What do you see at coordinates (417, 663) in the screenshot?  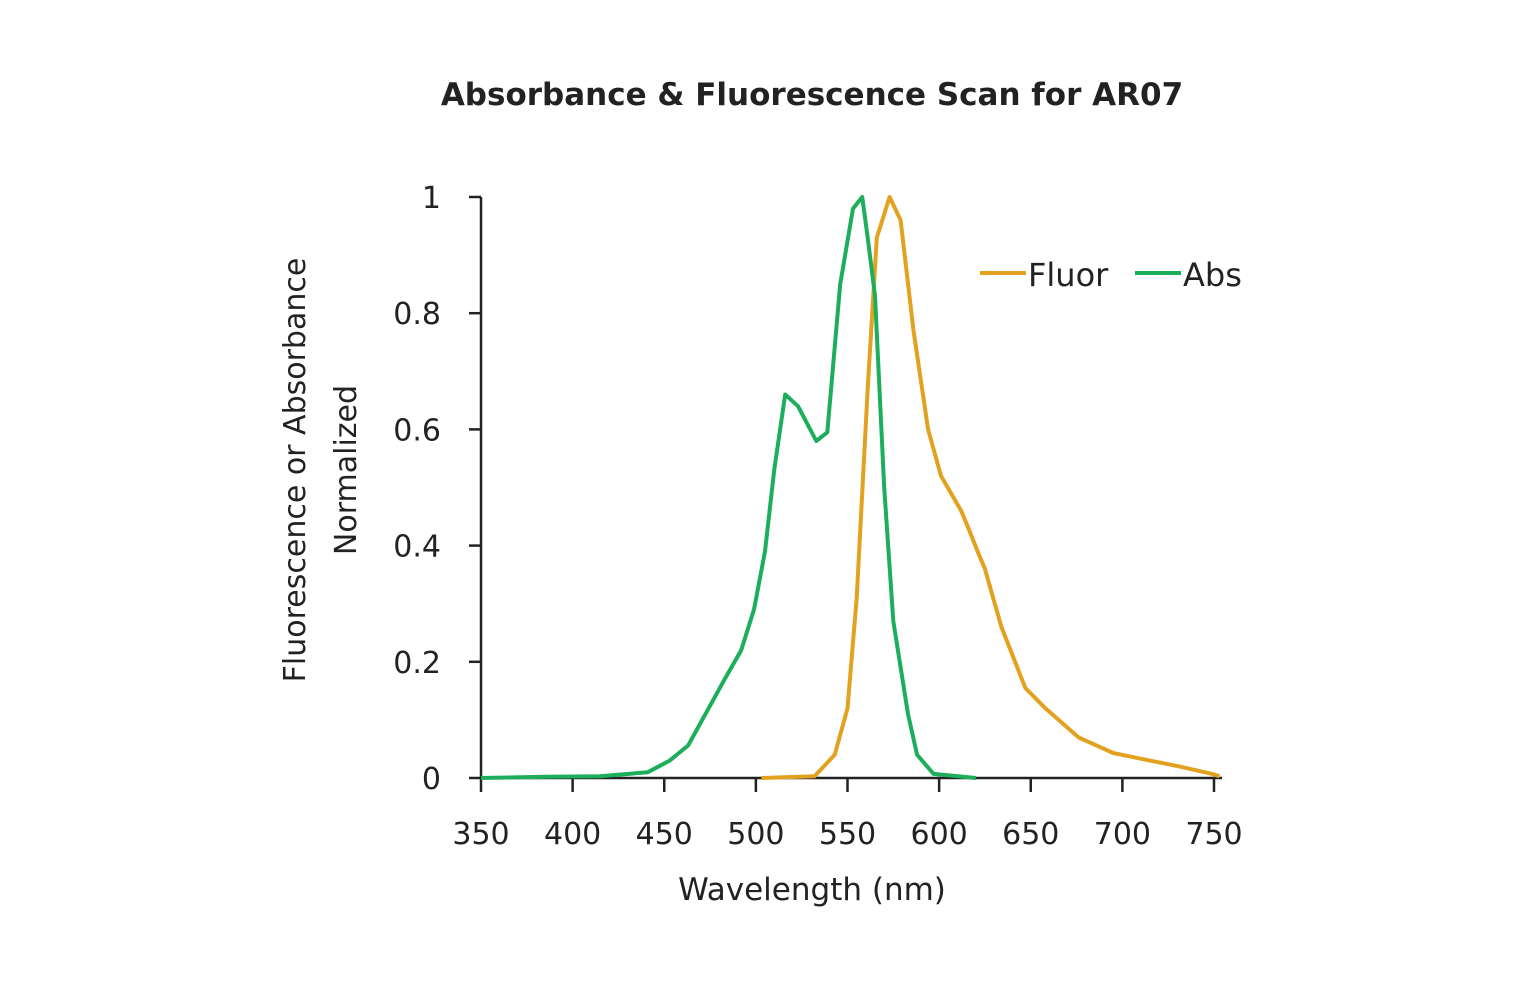 I see `y-tick-label: 0.2` at bounding box center [417, 663].